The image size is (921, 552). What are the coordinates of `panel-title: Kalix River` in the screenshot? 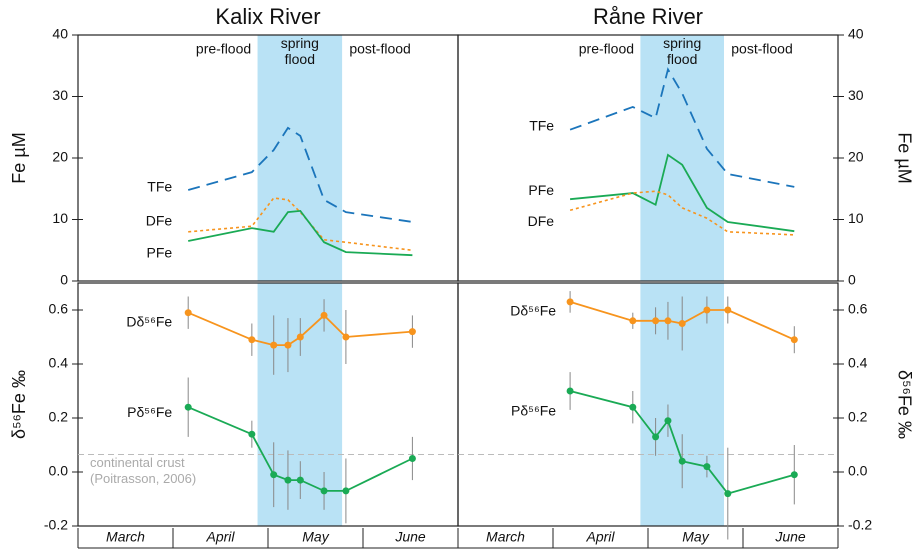 It's located at (267, 16).